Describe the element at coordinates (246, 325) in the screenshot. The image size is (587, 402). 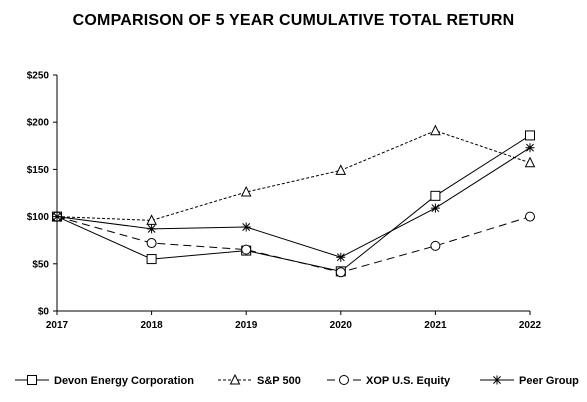
I see `x-tick-label: 2019` at that location.